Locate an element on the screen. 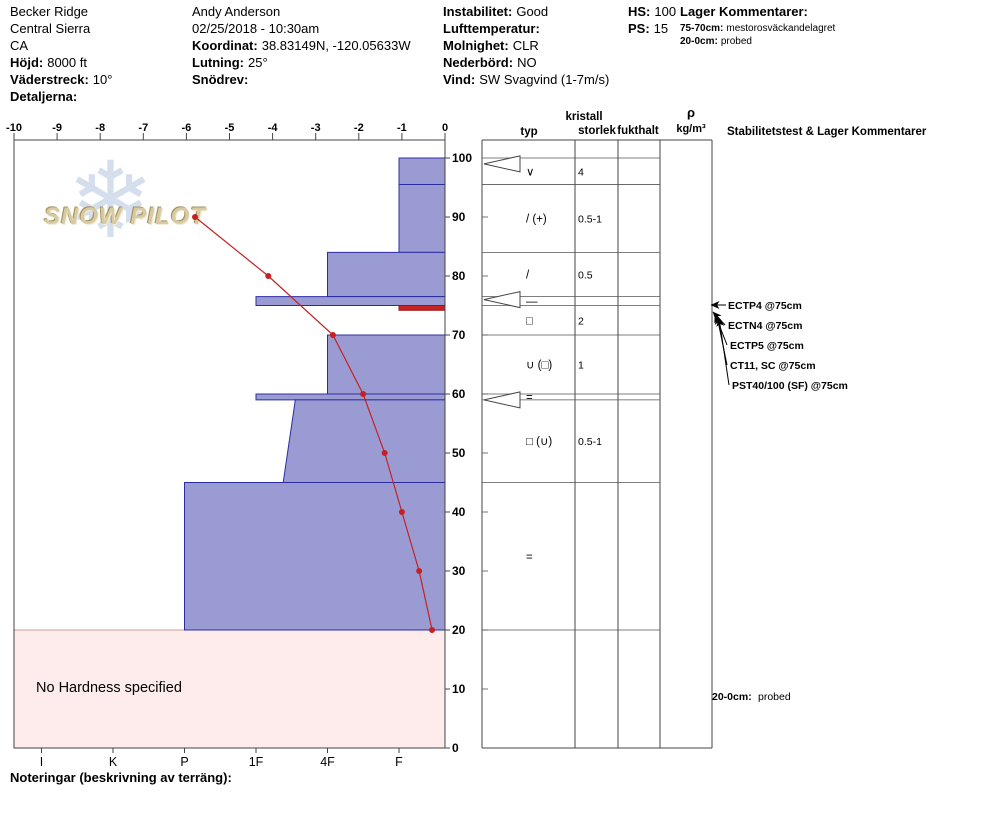 The height and width of the screenshot is (840, 994). grain-type-symbol: — is located at coordinates (532, 302).